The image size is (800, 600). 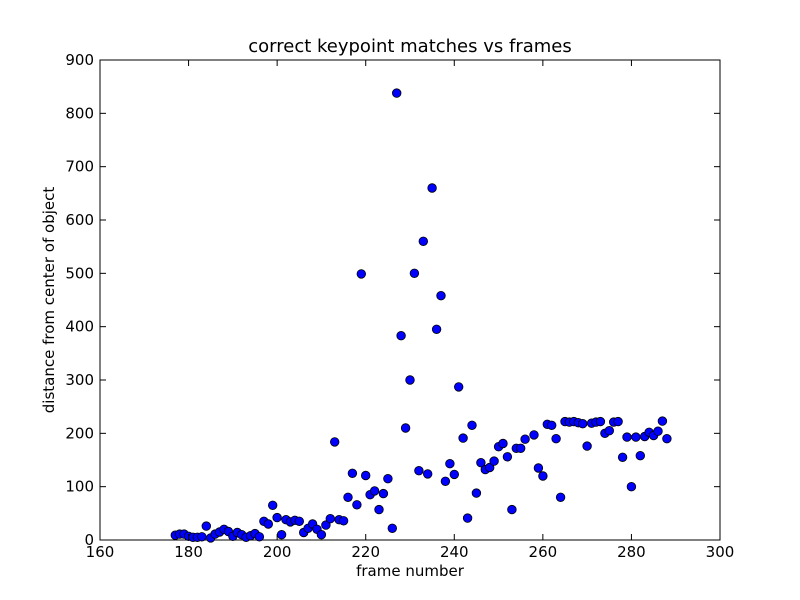 I want to click on y-tick-label: 100, so click(x=79, y=487).